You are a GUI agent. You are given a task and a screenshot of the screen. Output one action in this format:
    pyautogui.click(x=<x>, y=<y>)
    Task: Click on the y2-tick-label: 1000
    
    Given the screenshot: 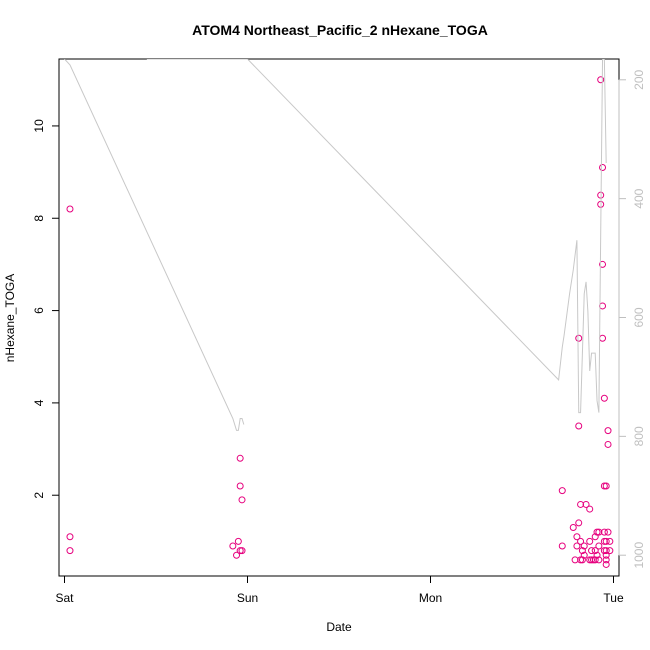 What is the action you would take?
    pyautogui.click(x=639, y=555)
    